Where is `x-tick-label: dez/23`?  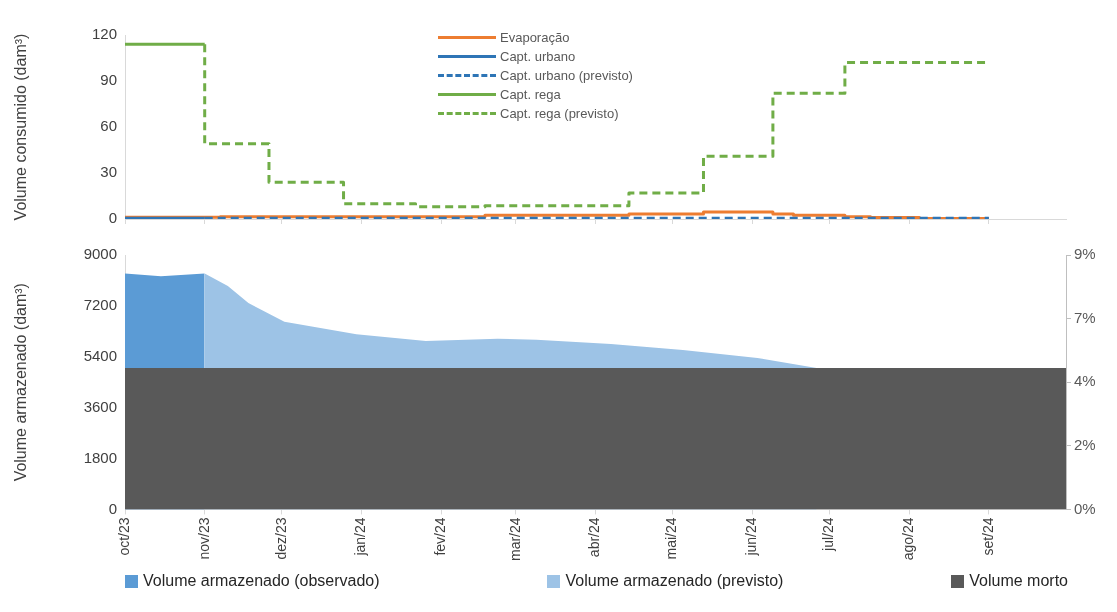
x-tick-label: dez/23 is located at coordinates (280, 538).